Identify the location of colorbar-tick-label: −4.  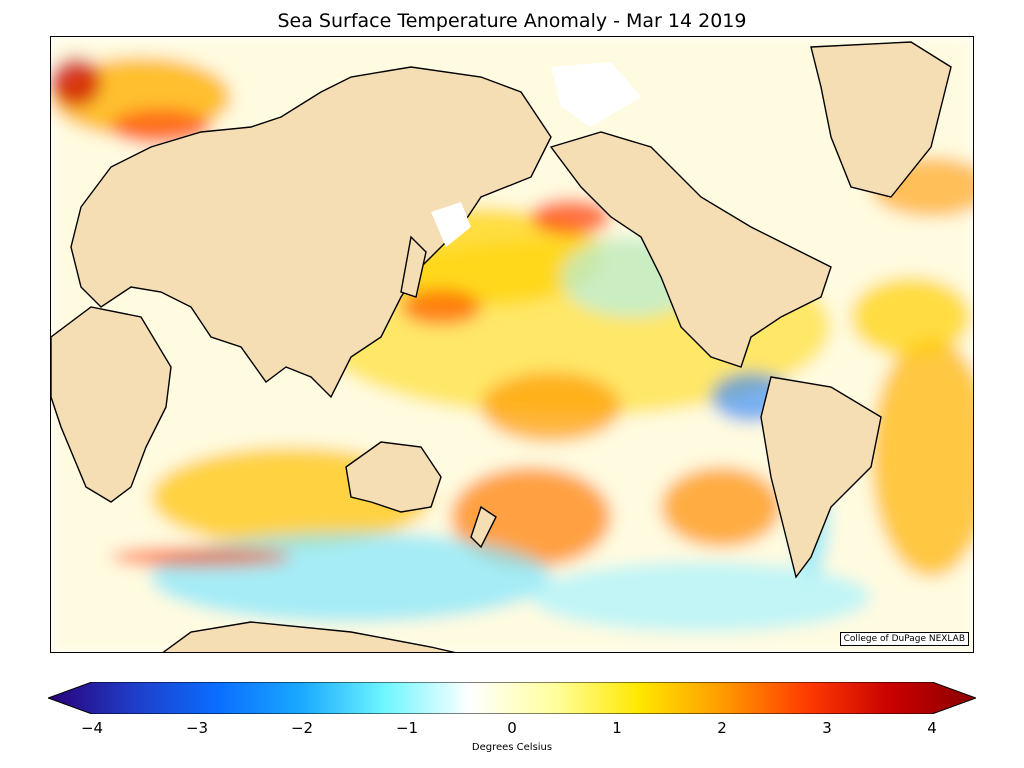
(92, 728).